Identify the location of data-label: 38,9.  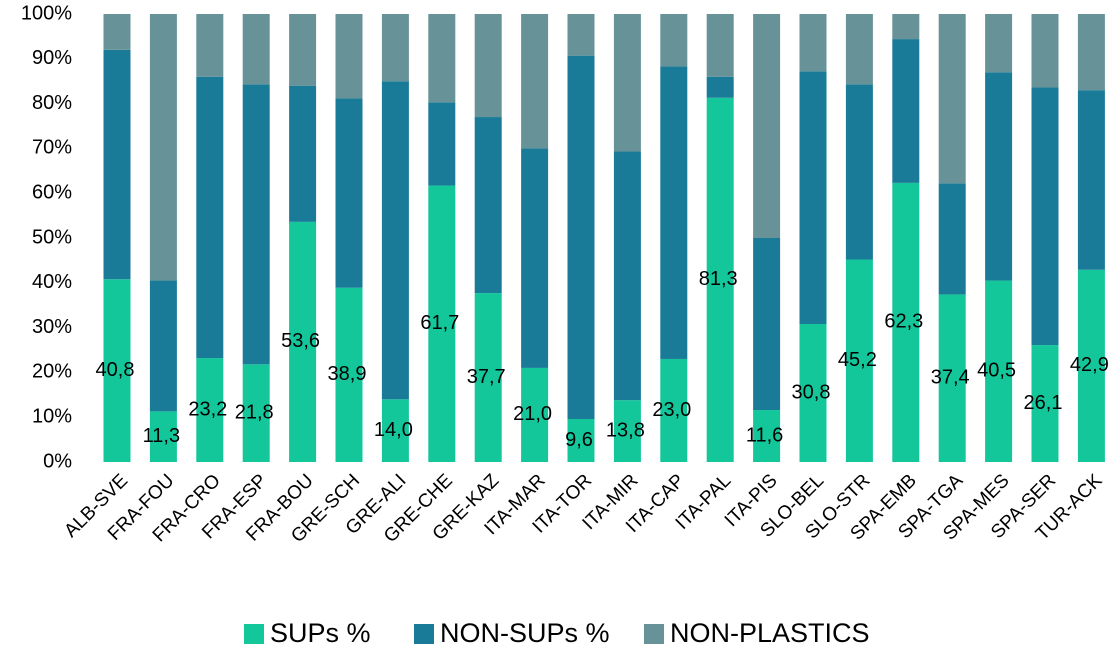
(347, 374).